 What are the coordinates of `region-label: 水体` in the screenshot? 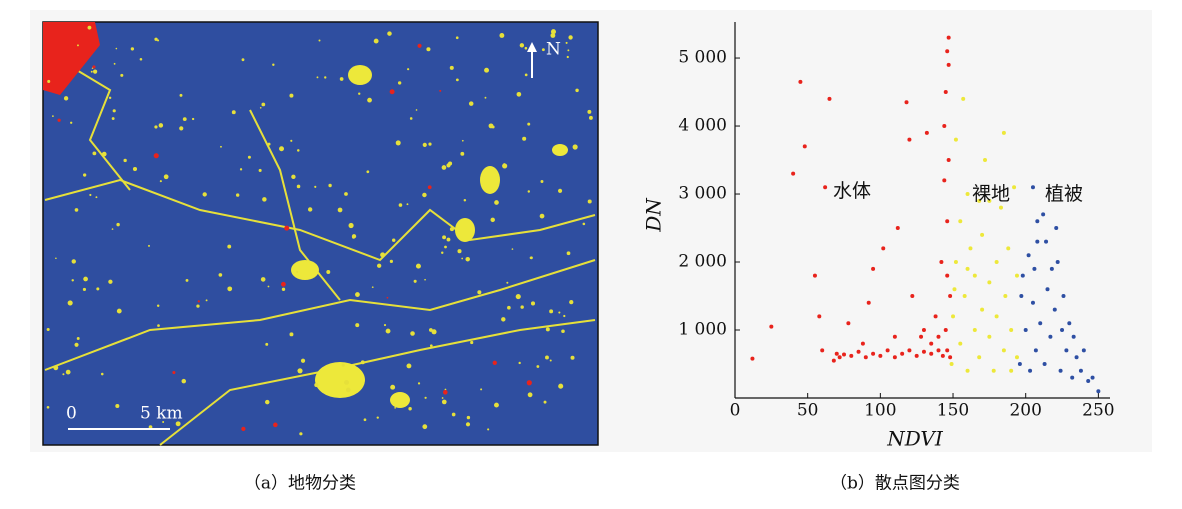 It's located at (852, 191).